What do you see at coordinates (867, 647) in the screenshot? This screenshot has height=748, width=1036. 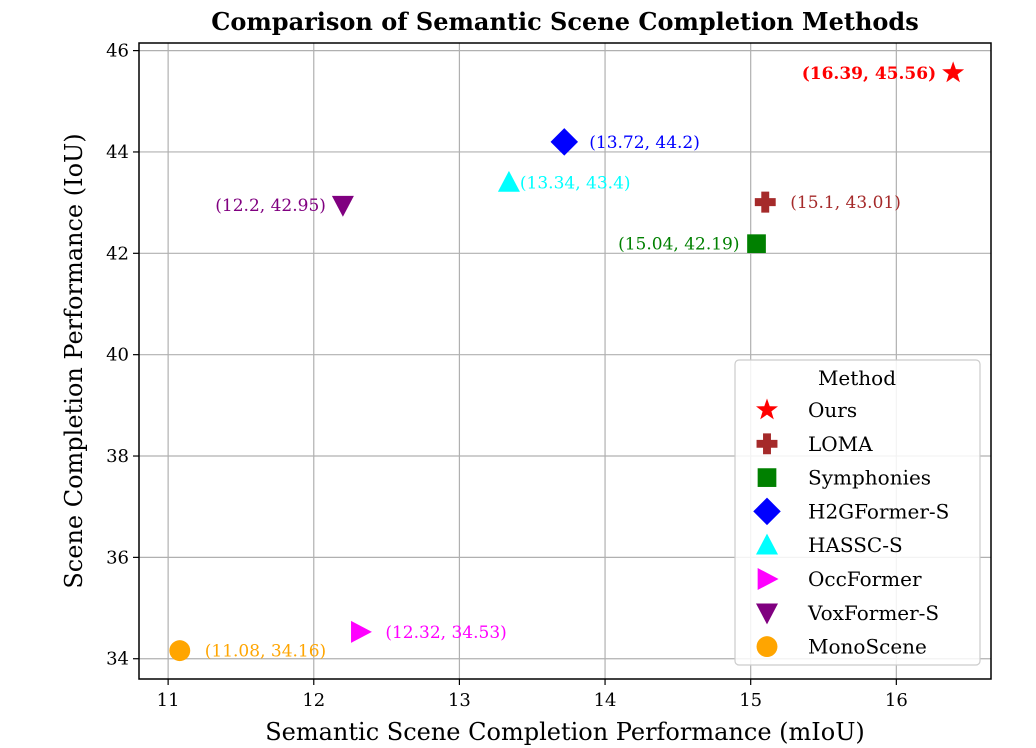 I see `legend-entry-label: MonoScene` at bounding box center [867, 647].